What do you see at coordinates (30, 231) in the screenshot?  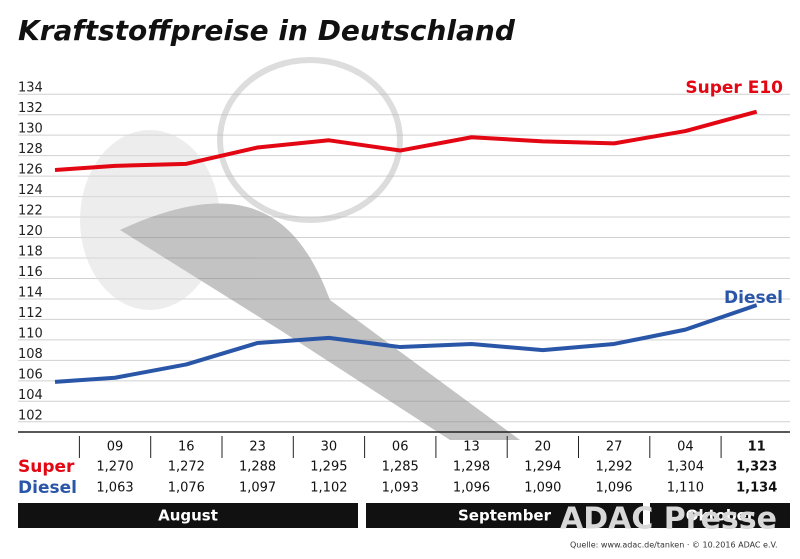 I see `y-tick-label: 120` at bounding box center [30, 231].